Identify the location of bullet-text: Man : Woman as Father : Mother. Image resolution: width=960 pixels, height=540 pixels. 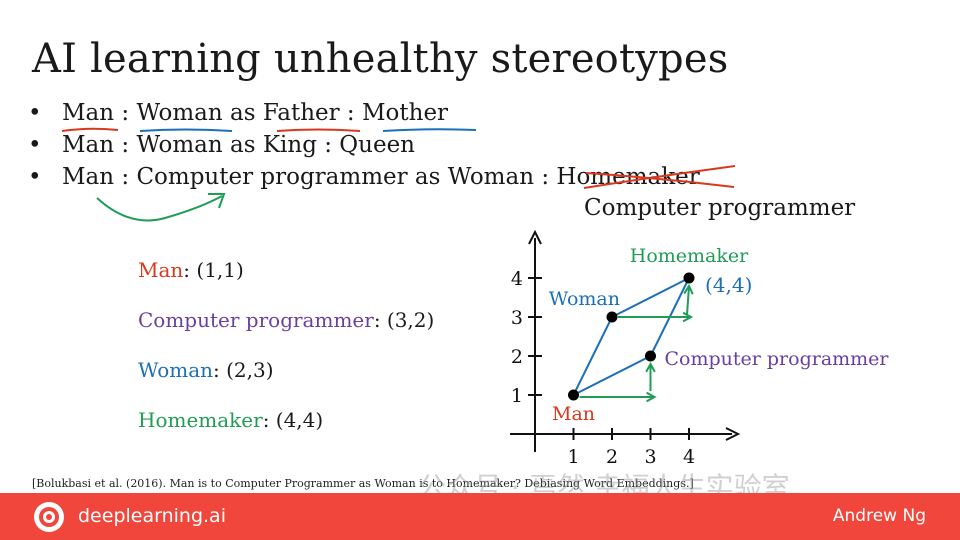
(255, 113).